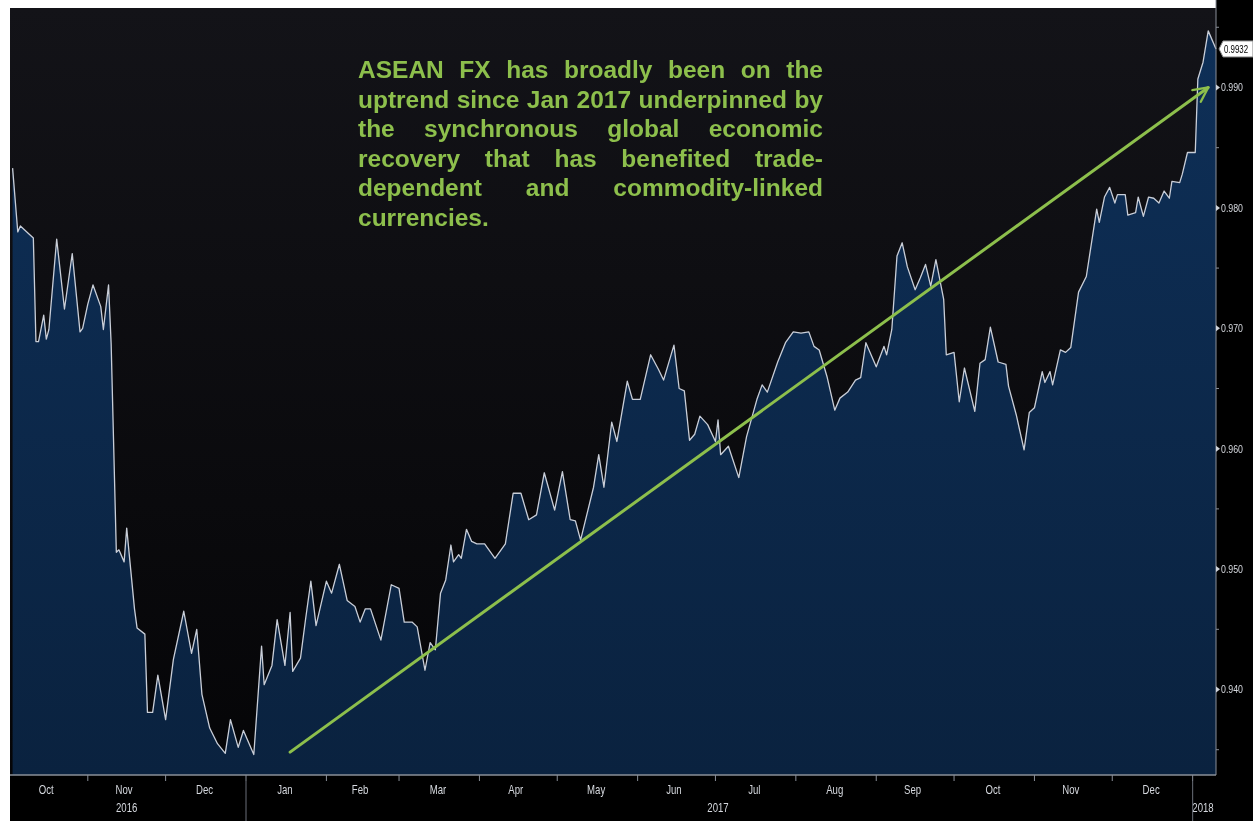 The image size is (1253, 821). Describe the element at coordinates (835, 789) in the screenshot. I see `x-tick-label: Aug` at that location.